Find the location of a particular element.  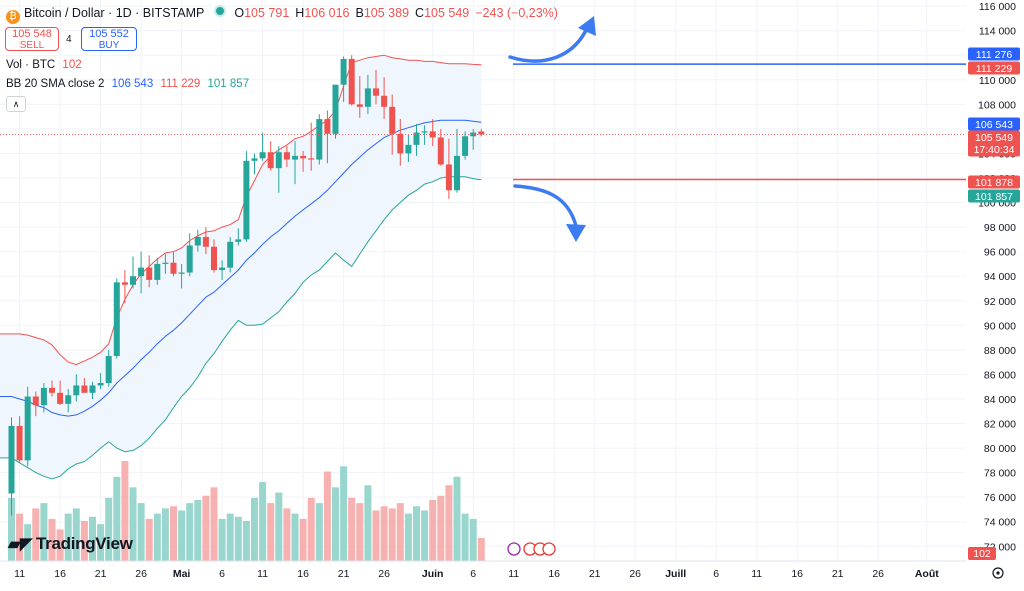

volume-legend-value: 102 is located at coordinates (72, 65).